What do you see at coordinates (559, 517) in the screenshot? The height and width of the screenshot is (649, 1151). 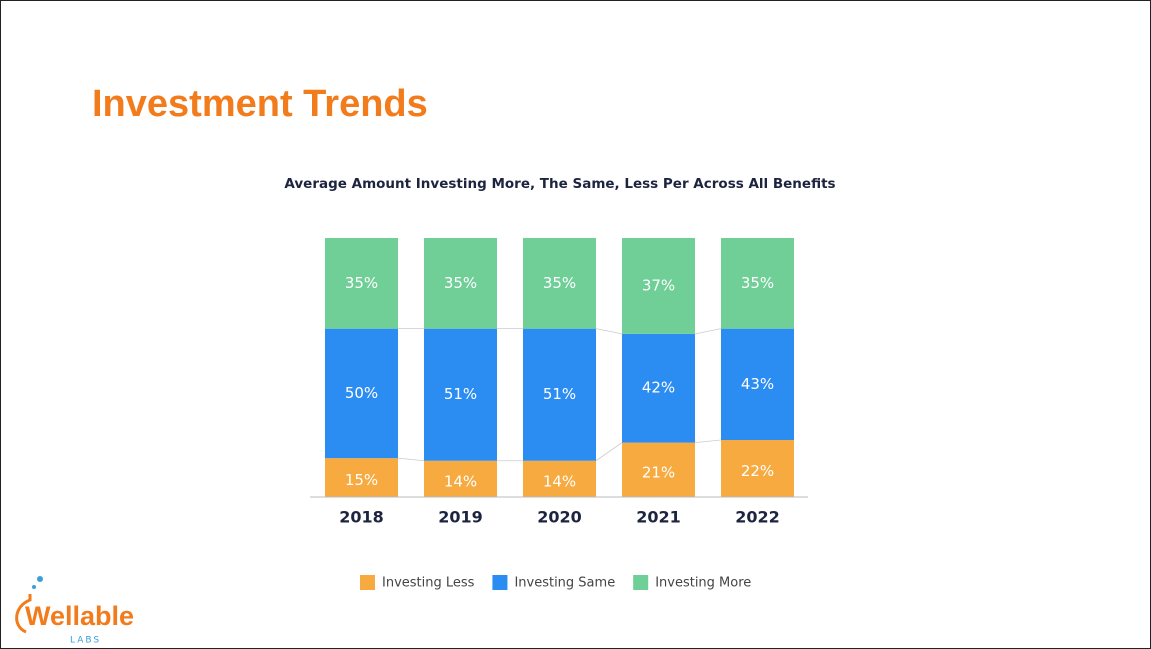 I see `x-tick-label: 2020` at bounding box center [559, 517].